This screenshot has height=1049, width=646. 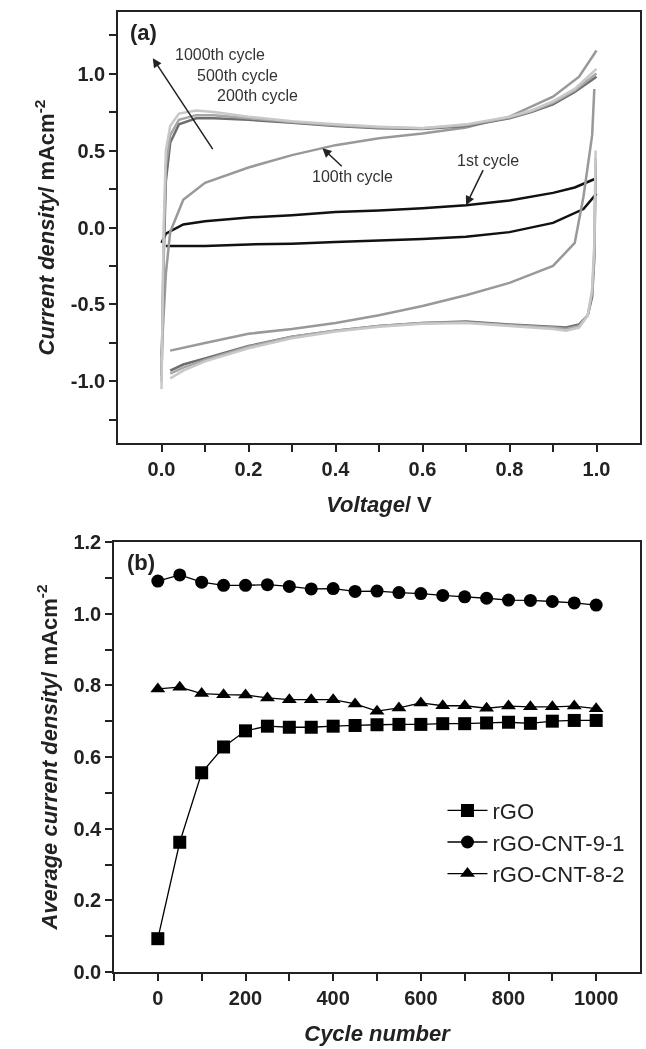 I want to click on y-tick-label: 0.5, so click(x=91, y=150).